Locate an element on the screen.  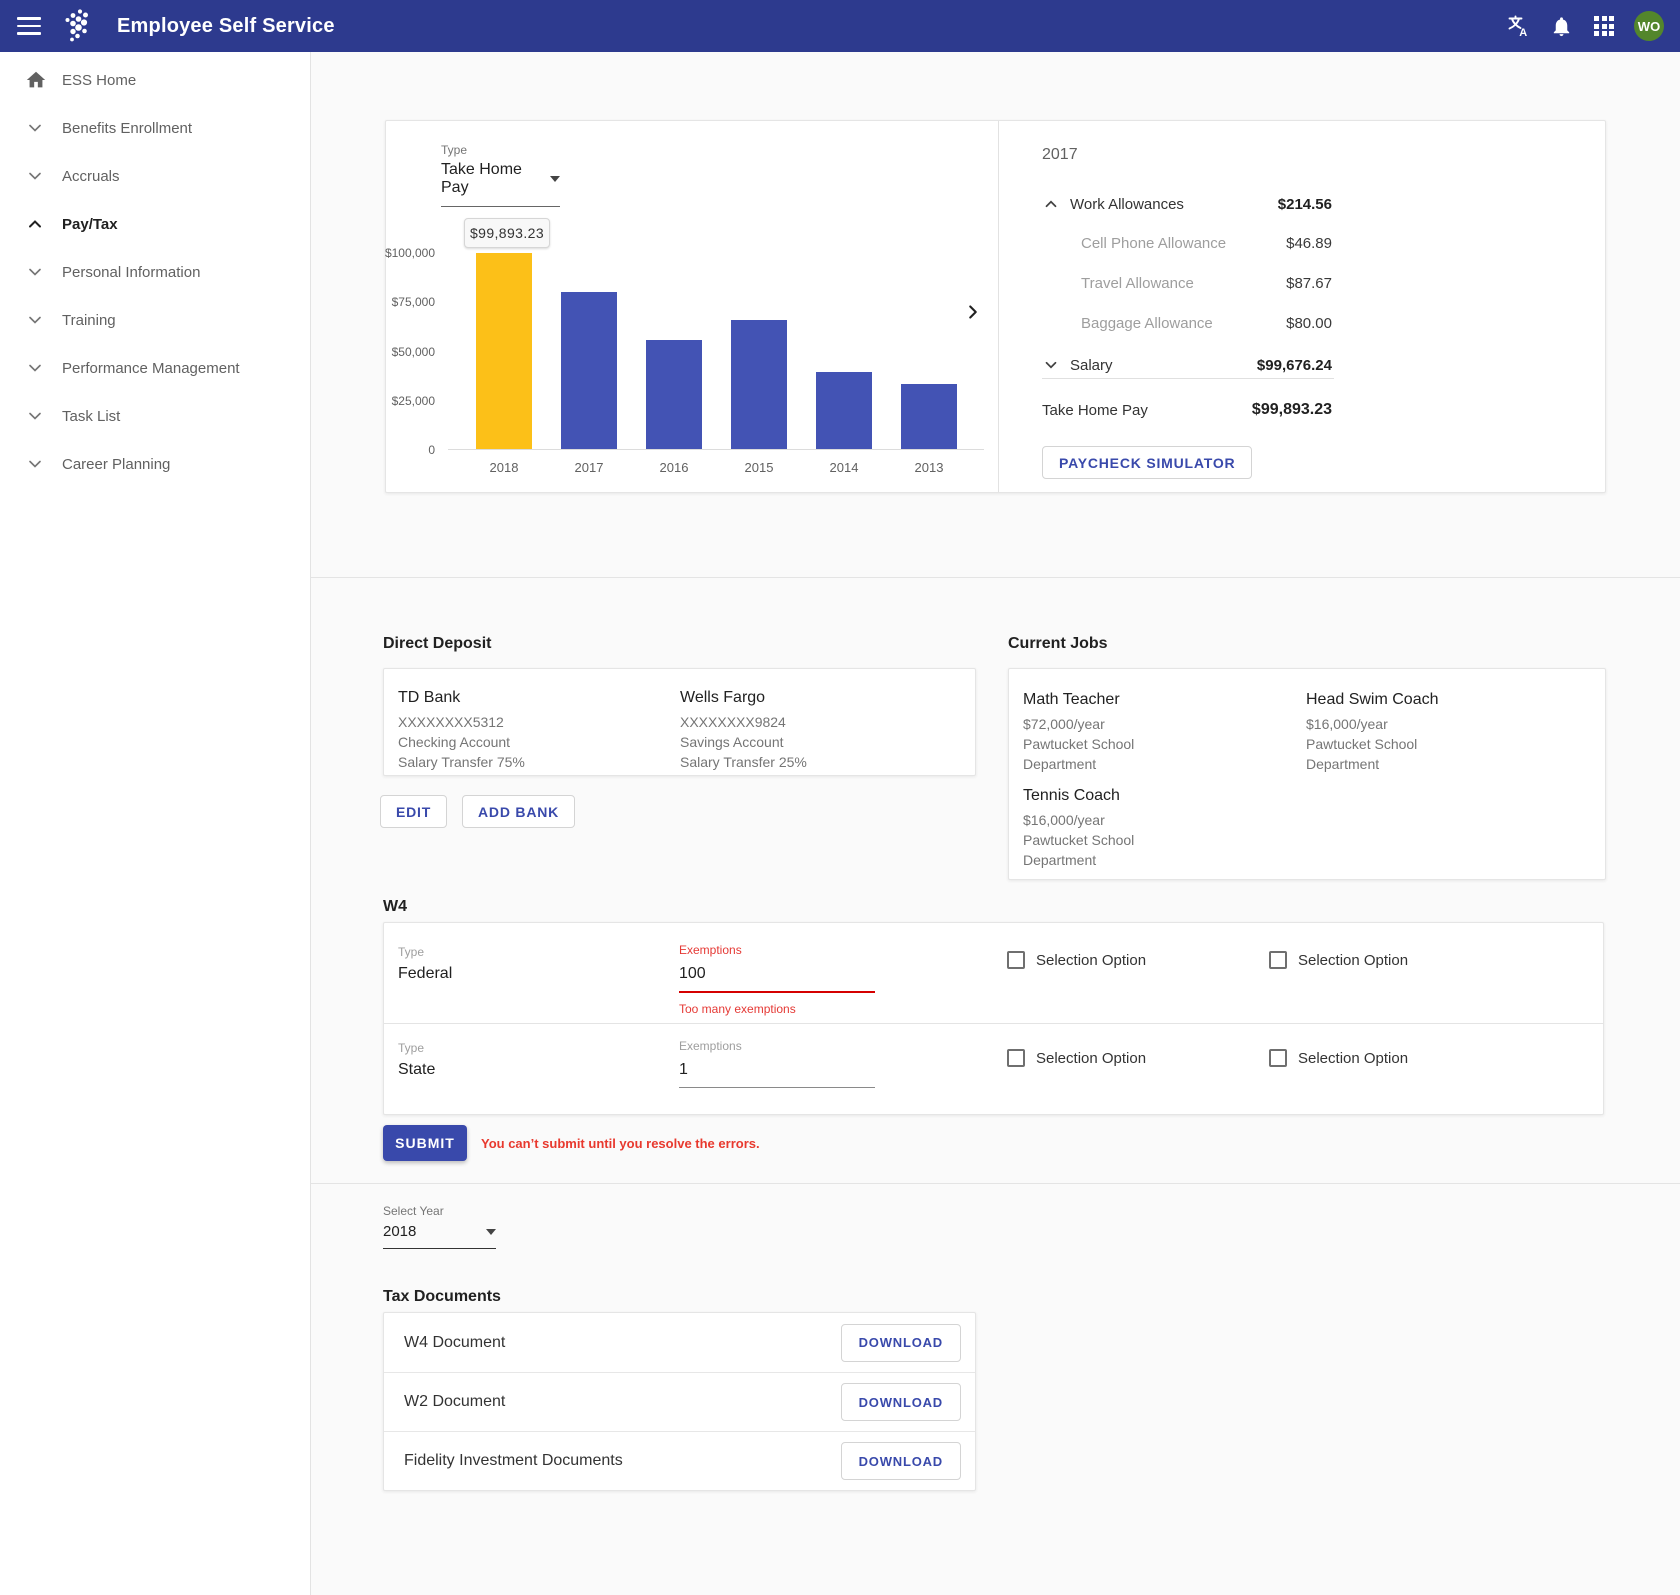
avatar: WO is located at coordinates (1649, 26).